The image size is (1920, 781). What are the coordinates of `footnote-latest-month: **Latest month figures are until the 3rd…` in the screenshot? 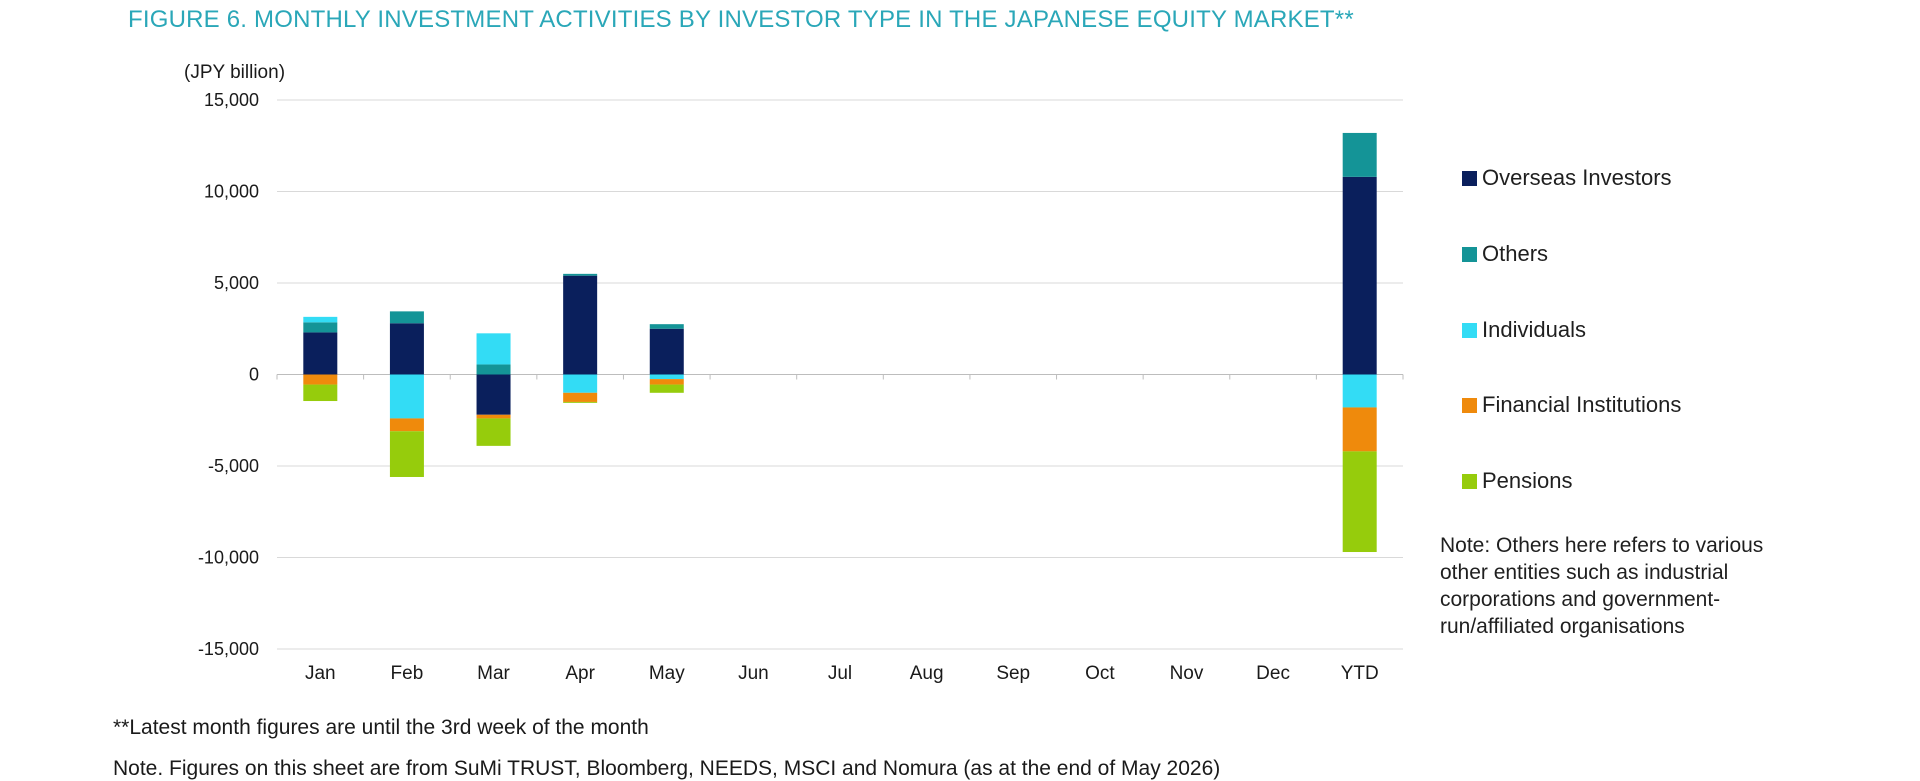 It's located at (381, 727).